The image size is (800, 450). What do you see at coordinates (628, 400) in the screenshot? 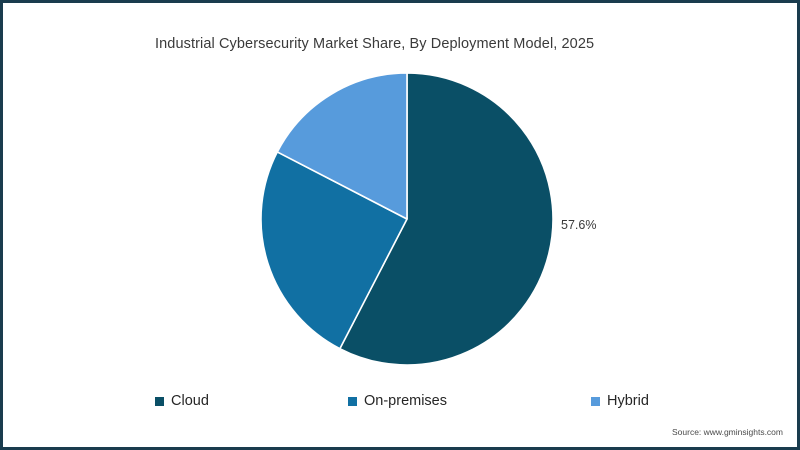
I see `legend-label-hybrid: Hybrid` at bounding box center [628, 400].